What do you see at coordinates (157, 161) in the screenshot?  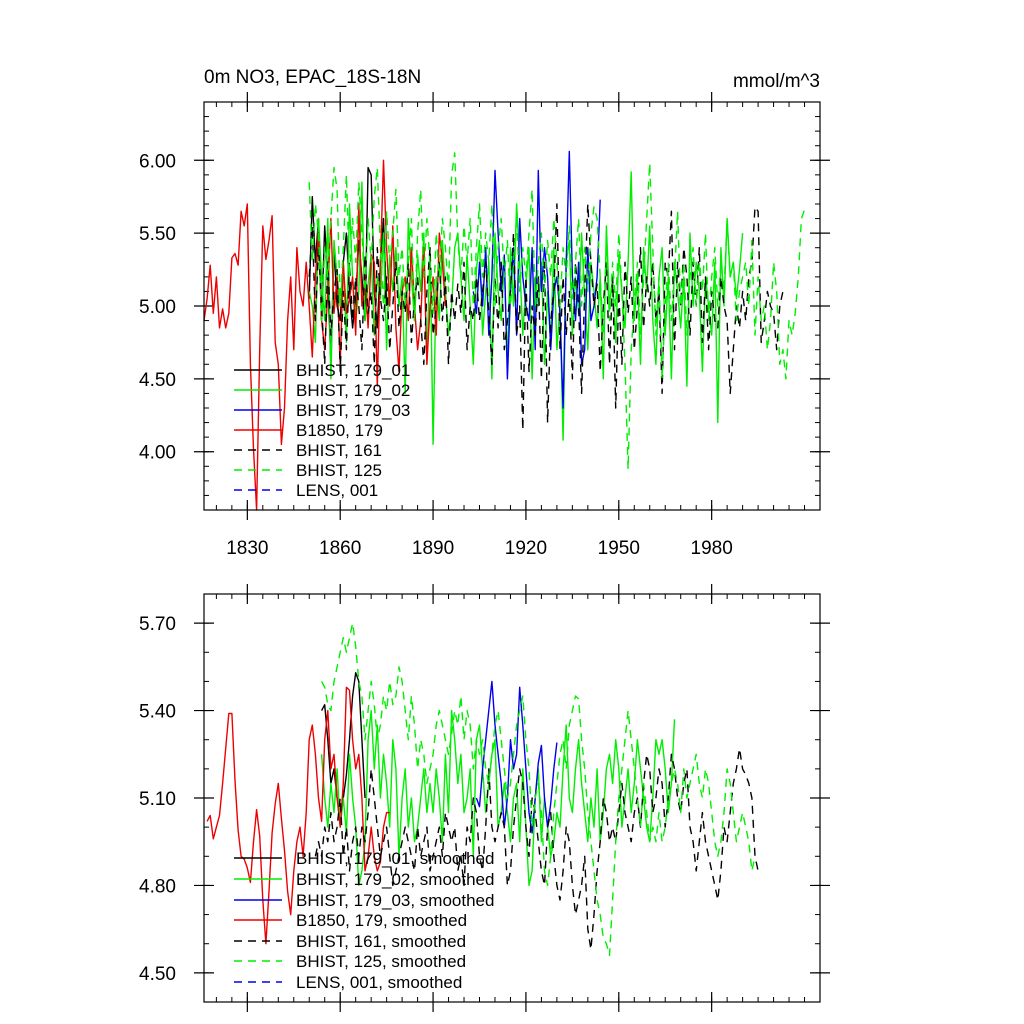 I see `y-tick-label: 6.00` at bounding box center [157, 161].